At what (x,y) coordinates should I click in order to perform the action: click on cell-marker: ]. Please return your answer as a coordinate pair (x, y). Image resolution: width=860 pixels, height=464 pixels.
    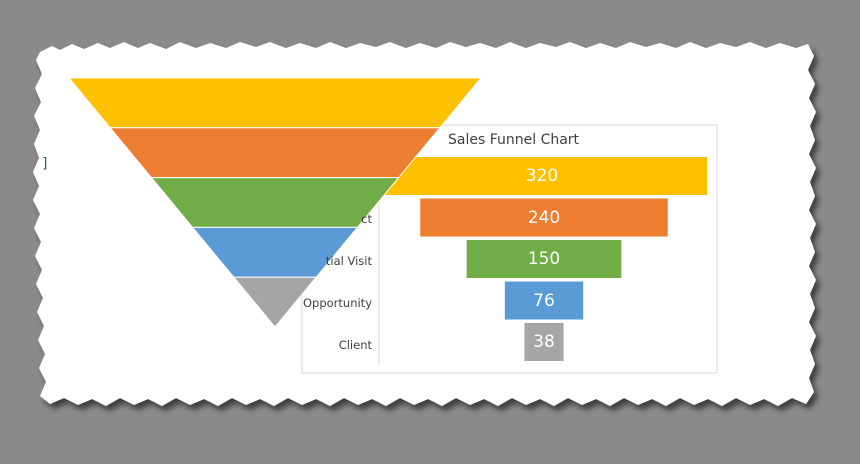
    Looking at the image, I should click on (44, 164).